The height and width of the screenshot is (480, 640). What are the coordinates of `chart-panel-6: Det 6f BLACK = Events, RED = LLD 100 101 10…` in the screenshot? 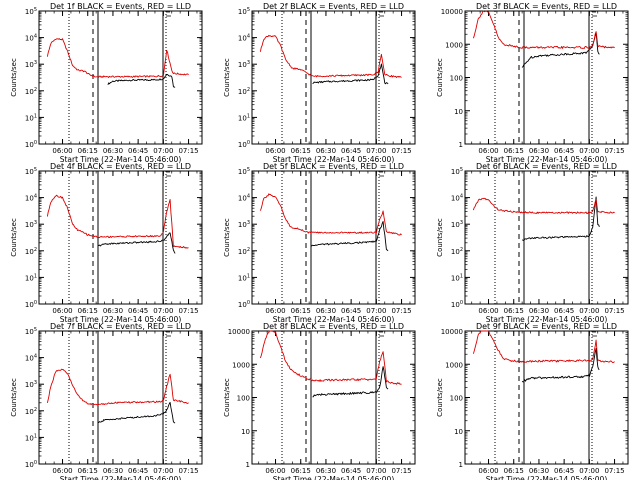 It's located at (532, 243).